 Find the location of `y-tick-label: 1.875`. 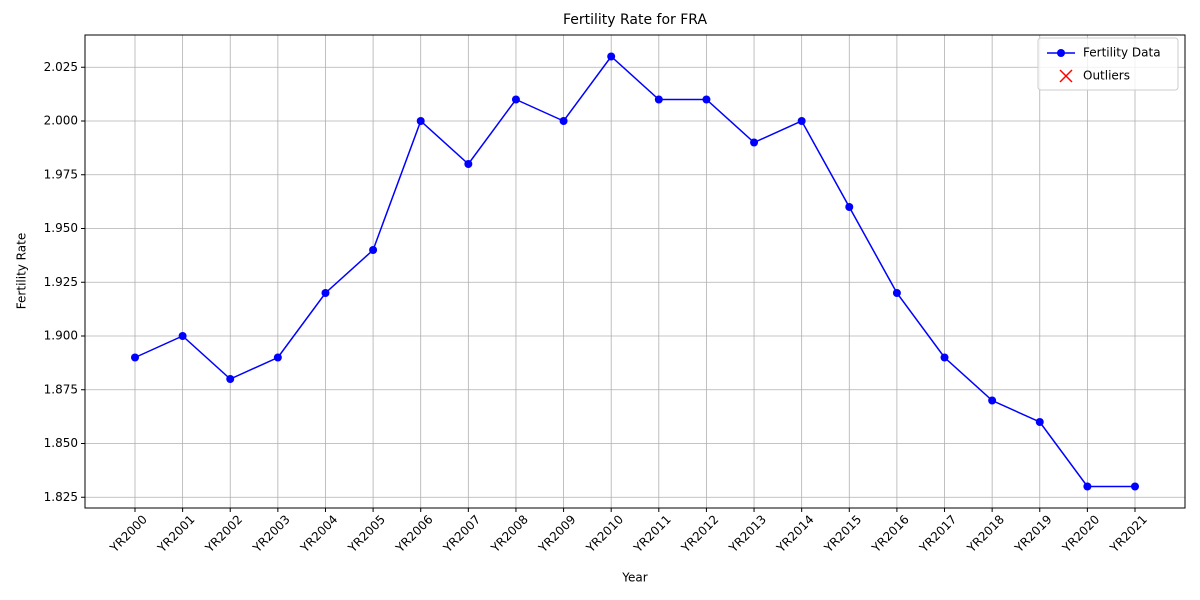

y-tick-label: 1.875 is located at coordinates (61, 389).